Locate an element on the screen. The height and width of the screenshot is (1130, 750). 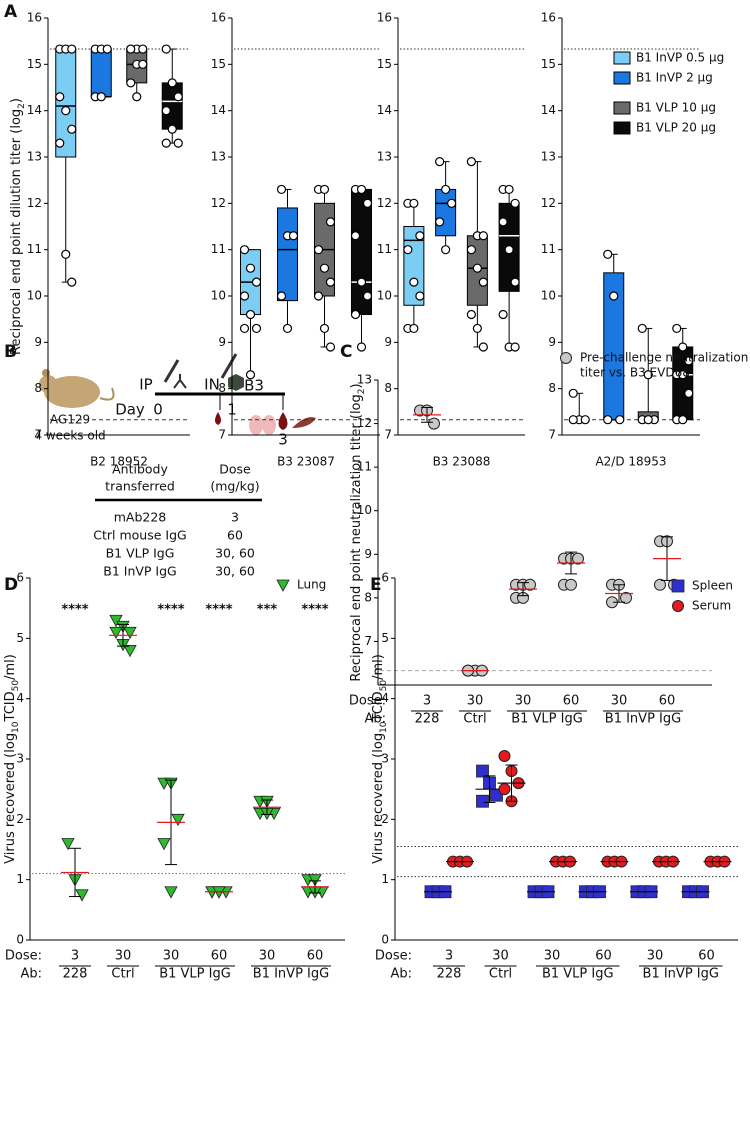
y-axis-title-part: Reciprocal end point dilution titer (log is located at coordinates (16, 232).